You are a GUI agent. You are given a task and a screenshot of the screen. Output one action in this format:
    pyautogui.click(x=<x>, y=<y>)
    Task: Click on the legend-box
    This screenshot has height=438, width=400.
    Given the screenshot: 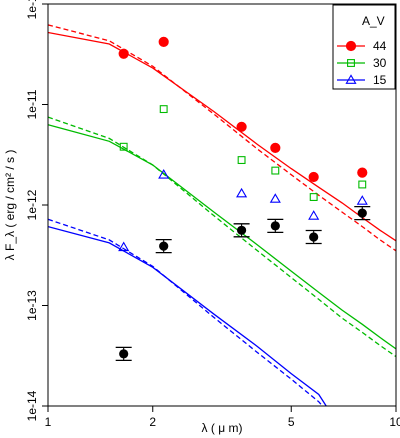 What is the action you would take?
    pyautogui.click(x=364, y=47)
    